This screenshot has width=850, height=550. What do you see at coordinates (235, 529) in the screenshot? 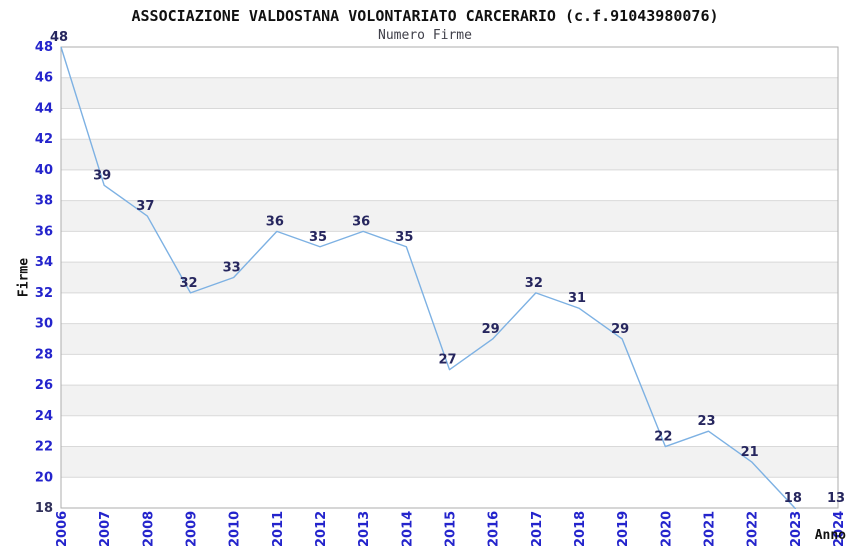
I see `x-tick-label: 2010` at bounding box center [235, 529].